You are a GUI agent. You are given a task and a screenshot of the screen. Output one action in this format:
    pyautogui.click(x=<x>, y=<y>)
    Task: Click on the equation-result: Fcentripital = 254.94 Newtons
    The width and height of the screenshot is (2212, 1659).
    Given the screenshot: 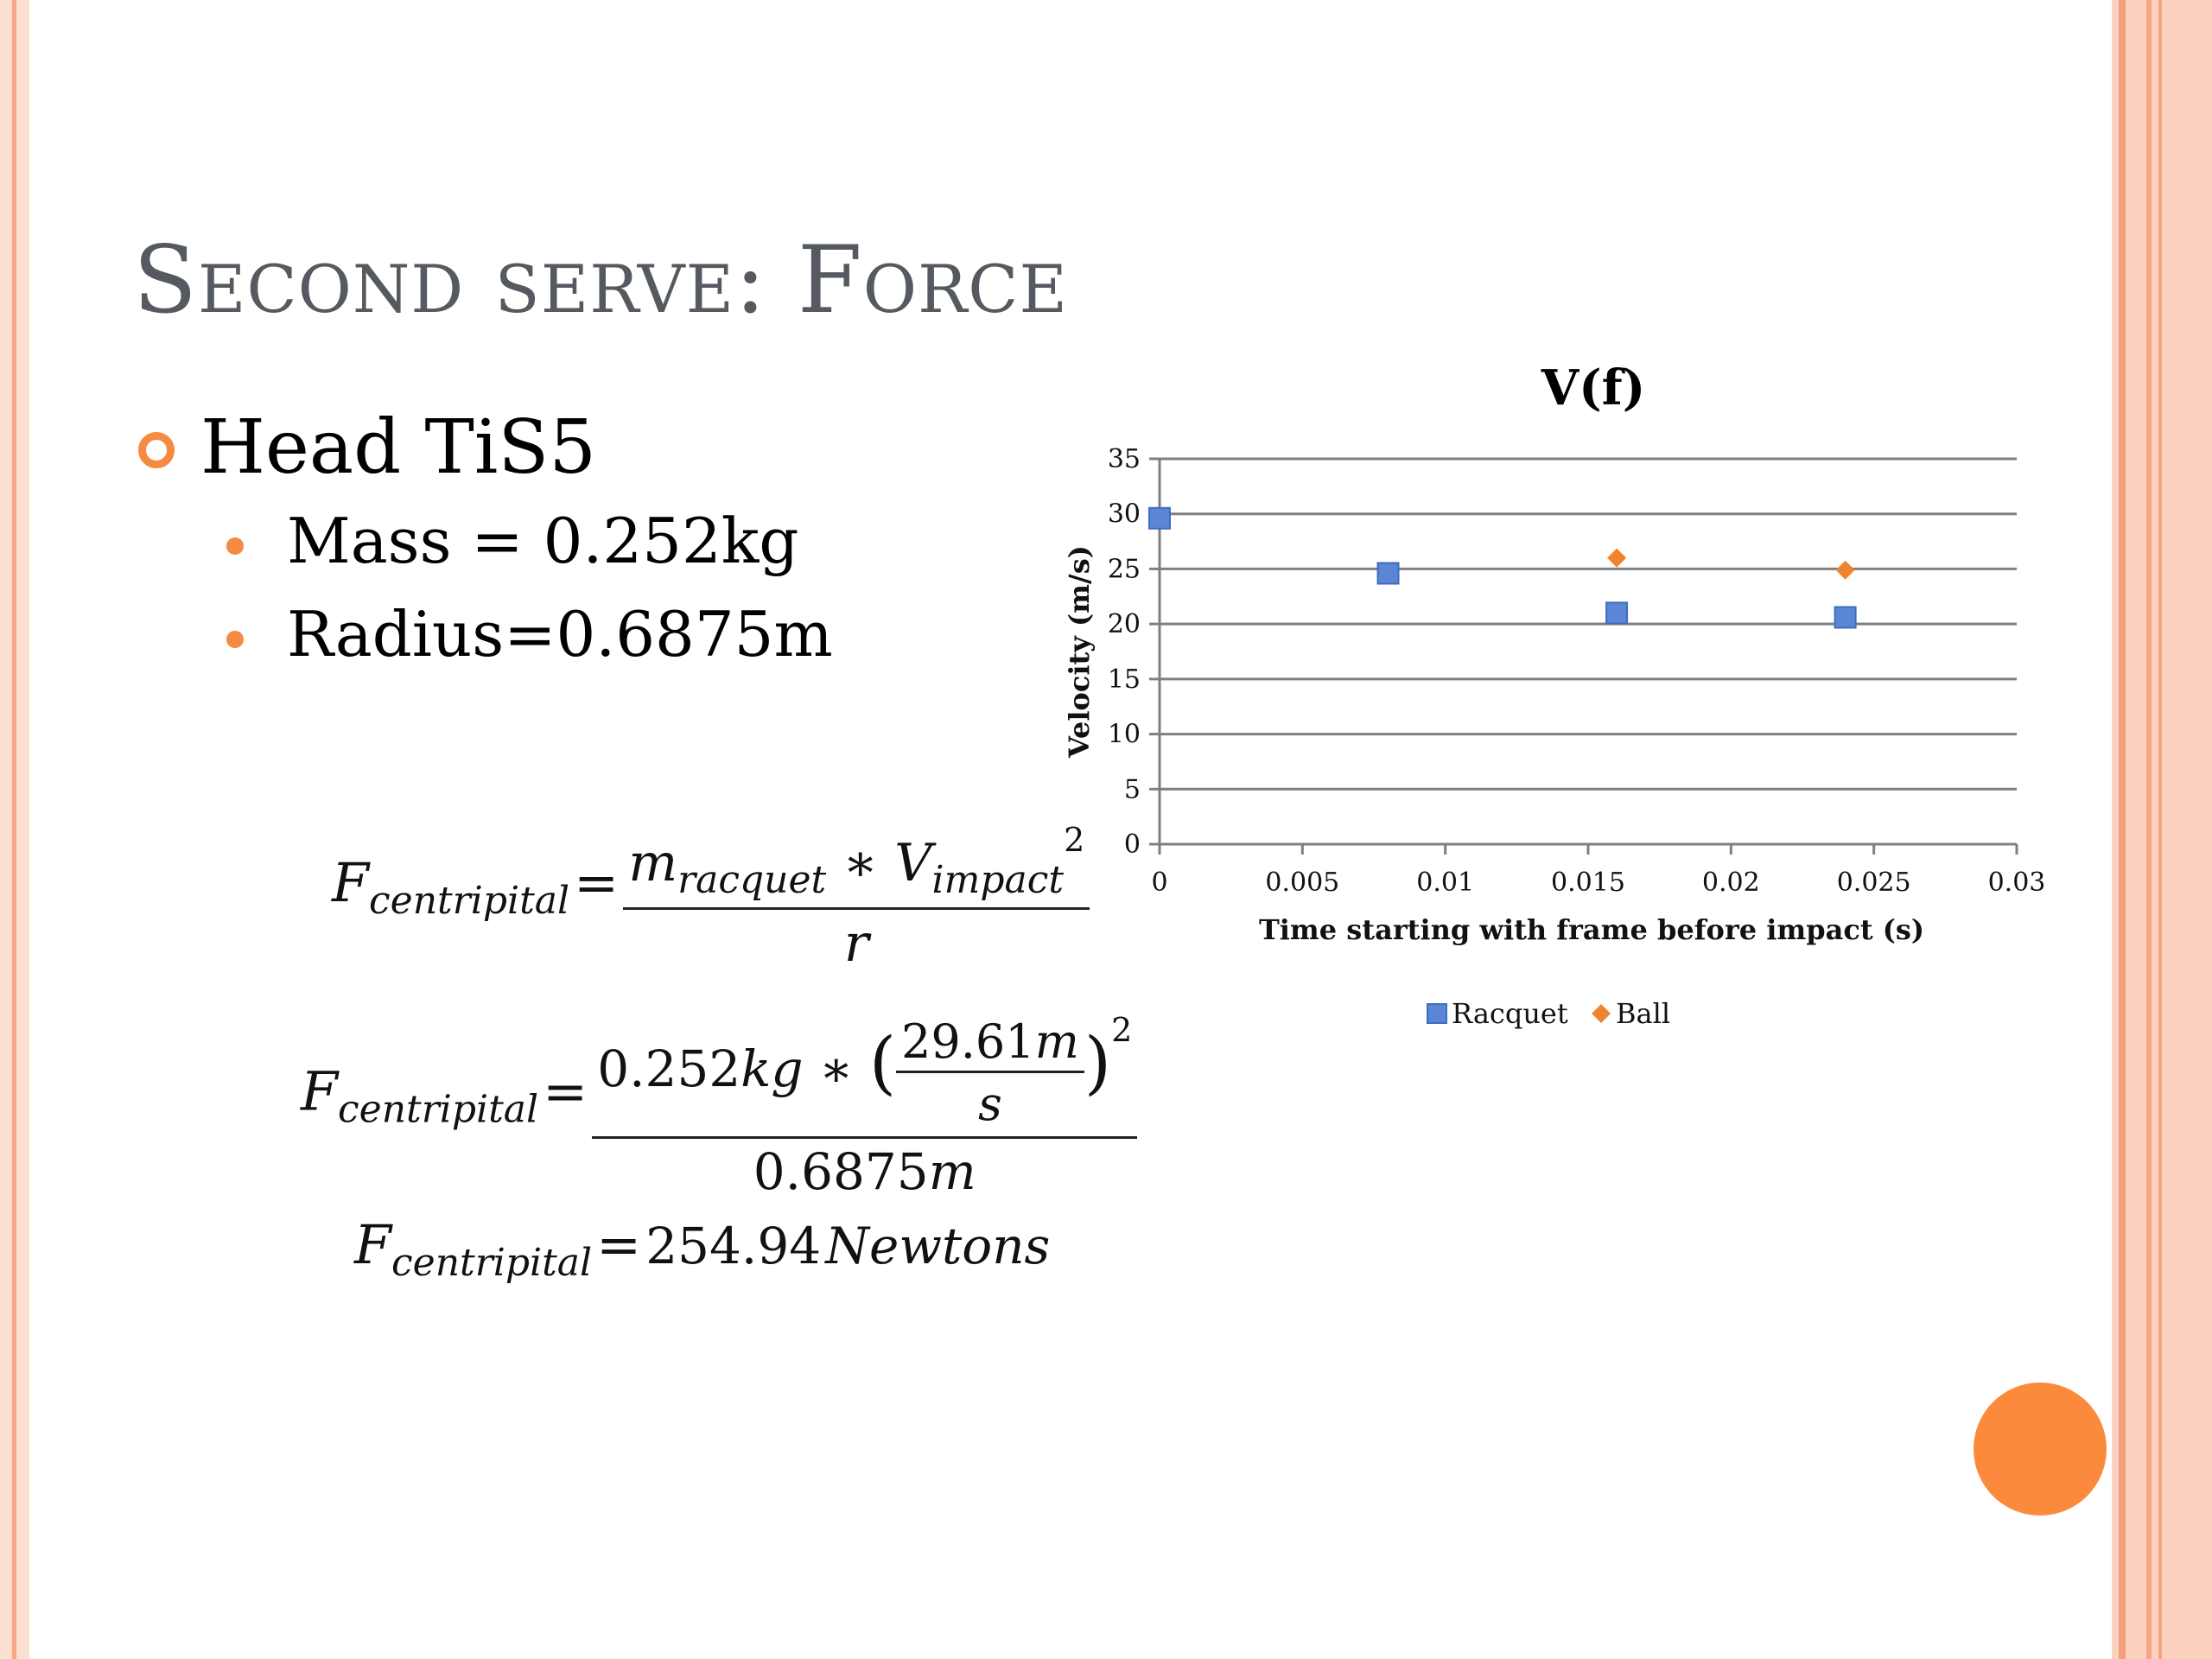 What is the action you would take?
    pyautogui.click(x=702, y=1249)
    